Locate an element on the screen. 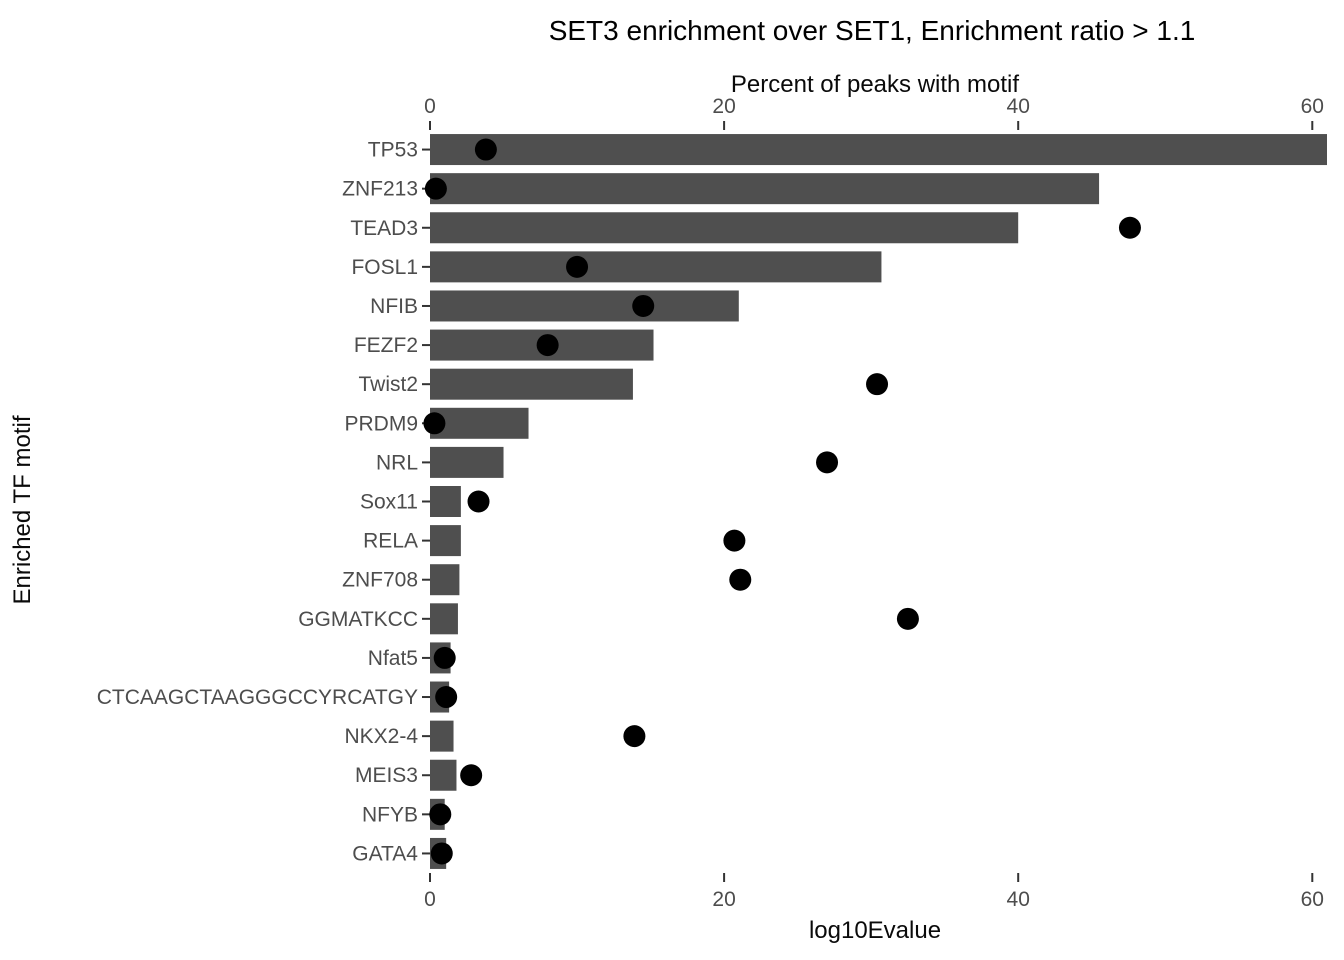 This screenshot has width=1344, height=960. point-TEAD3 is located at coordinates (1129, 227).